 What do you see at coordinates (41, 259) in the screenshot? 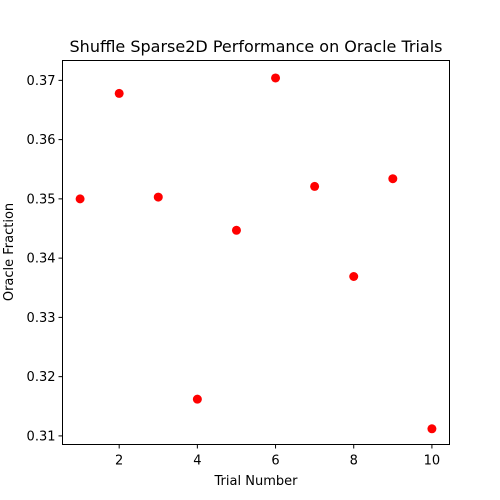
I see `y-tick-label: 0.34` at bounding box center [41, 259].